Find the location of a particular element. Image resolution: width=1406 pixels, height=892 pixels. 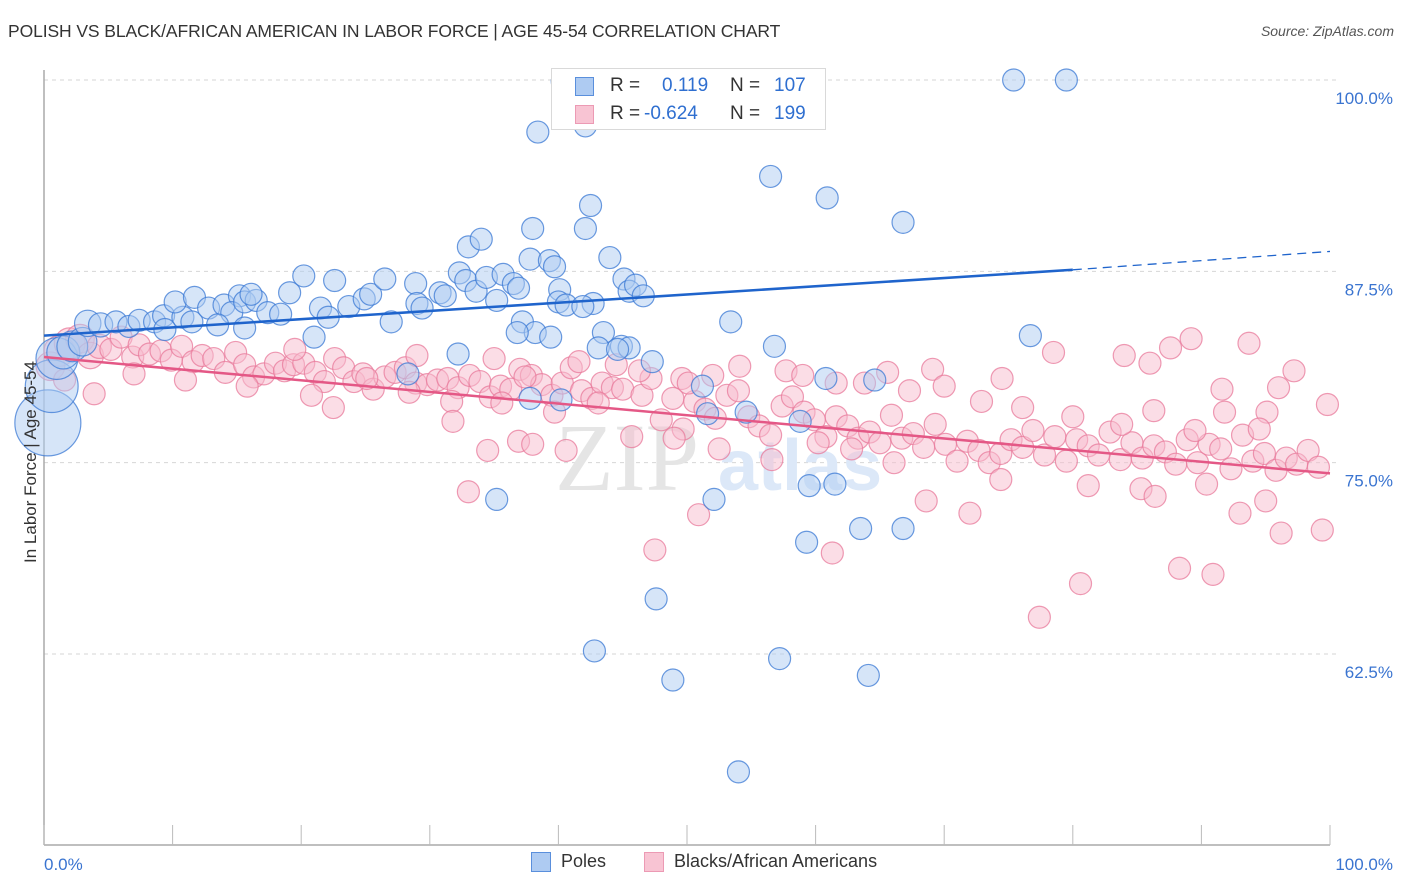

blacks-trend-line is located at coordinates (687, 415).